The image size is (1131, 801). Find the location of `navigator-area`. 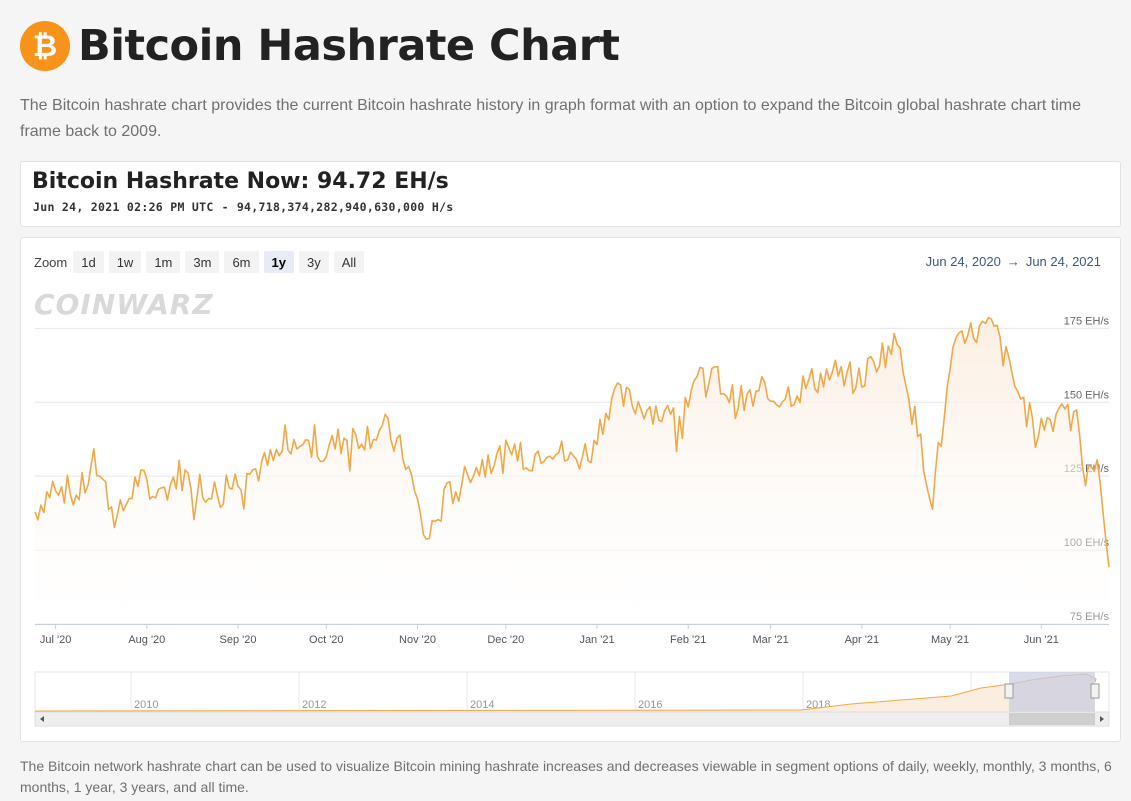

navigator-area is located at coordinates (565, 693).